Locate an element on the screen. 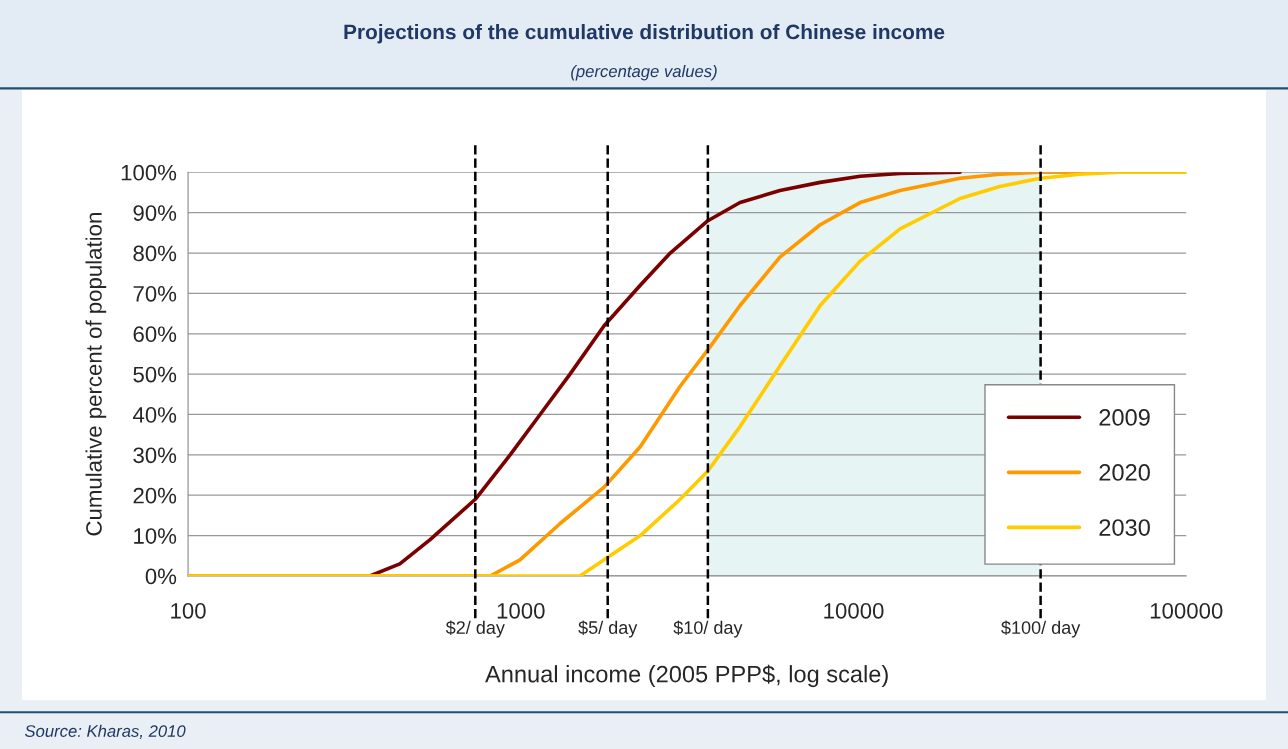 This screenshot has width=1288, height=749. legend-label: 2030 is located at coordinates (1124, 527).